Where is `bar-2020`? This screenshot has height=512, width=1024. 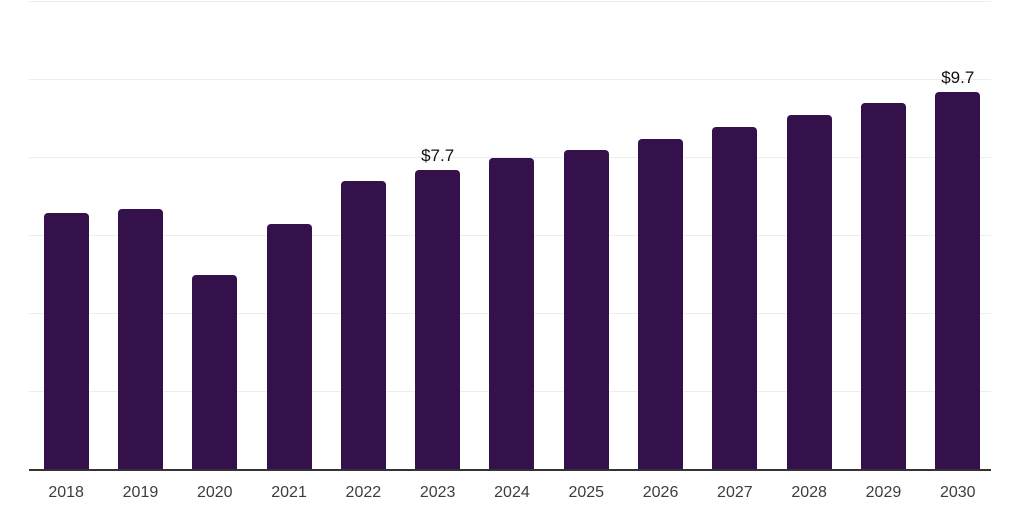
bar-2020 is located at coordinates (215, 372).